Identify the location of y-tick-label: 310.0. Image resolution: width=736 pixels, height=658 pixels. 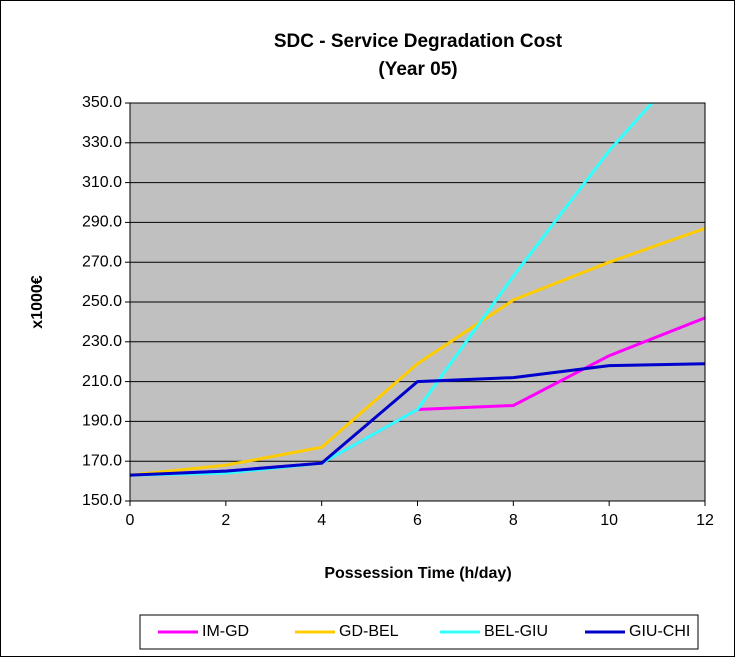
(102, 182).